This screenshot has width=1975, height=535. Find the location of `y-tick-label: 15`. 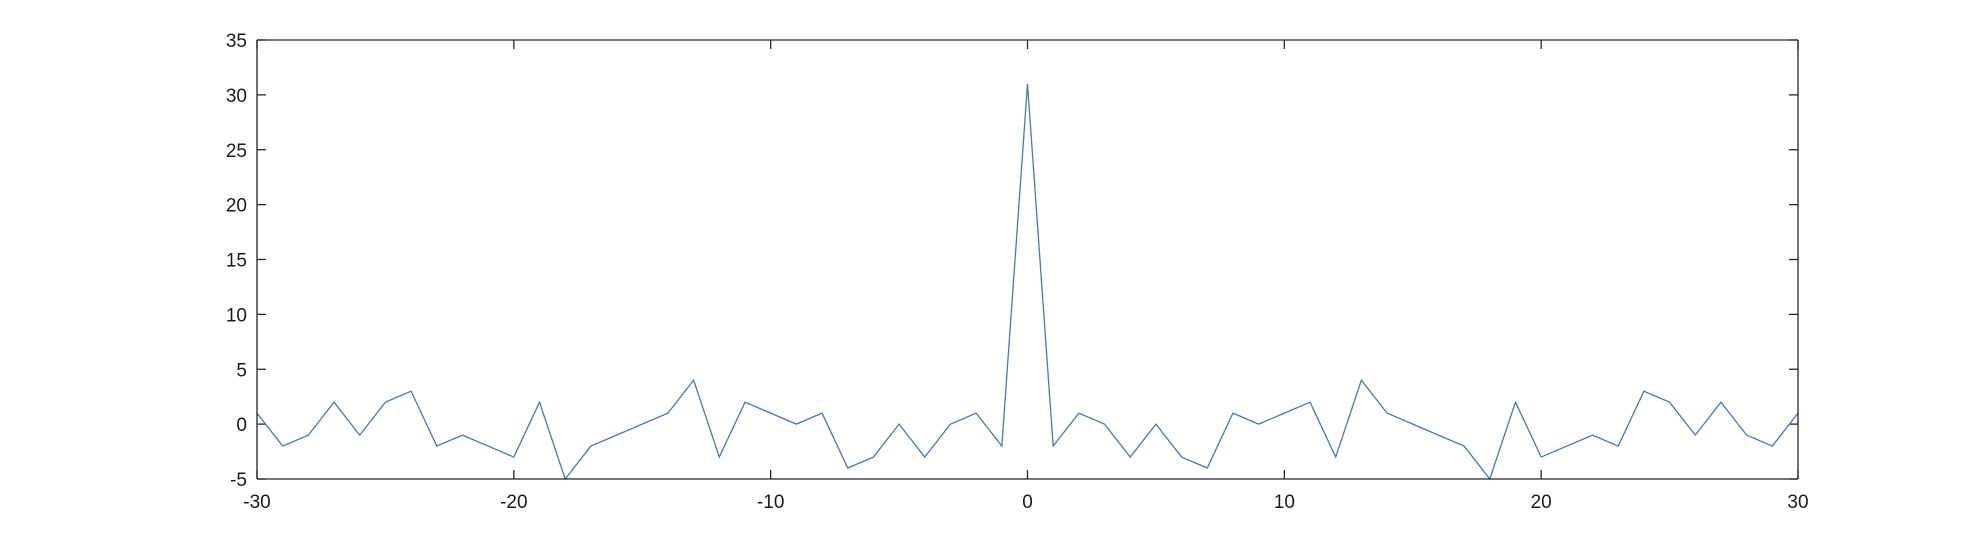

y-tick-label: 15 is located at coordinates (236, 261).